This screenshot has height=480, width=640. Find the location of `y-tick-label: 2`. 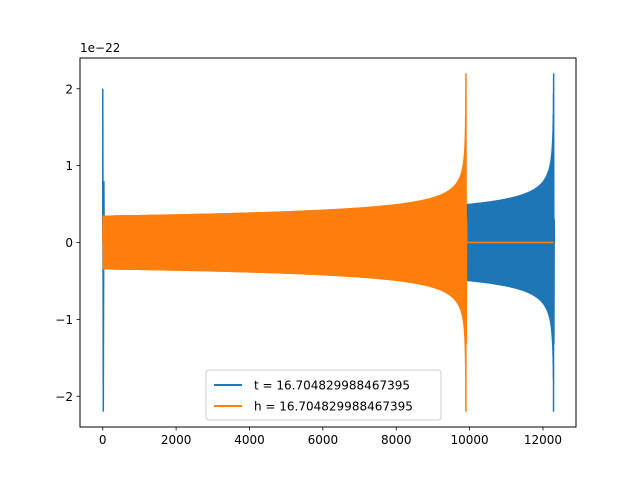

y-tick-label: 2 is located at coordinates (69, 89).